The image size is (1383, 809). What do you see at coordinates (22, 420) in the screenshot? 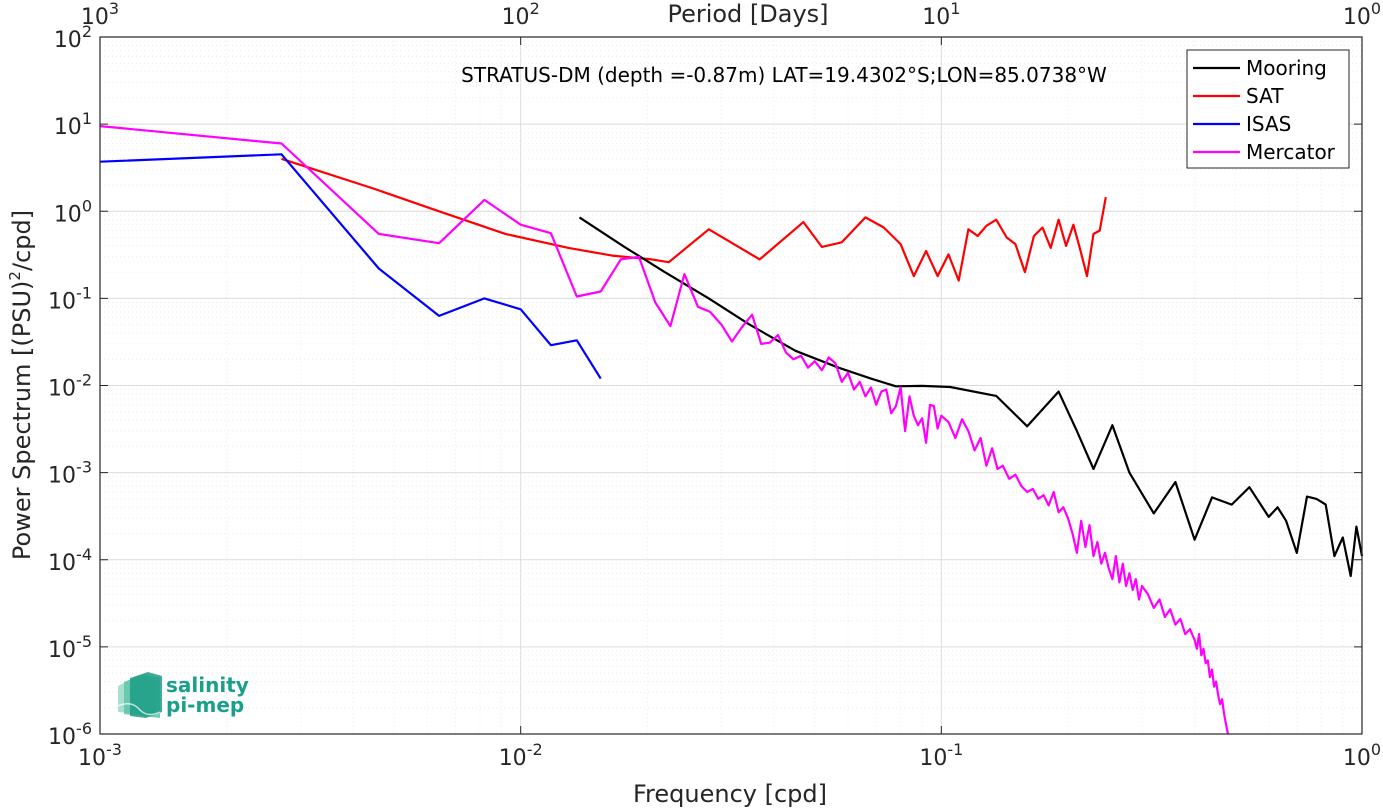
I see `y-axis-title-main: Power Spectrum [(PSU)` at bounding box center [22, 420].